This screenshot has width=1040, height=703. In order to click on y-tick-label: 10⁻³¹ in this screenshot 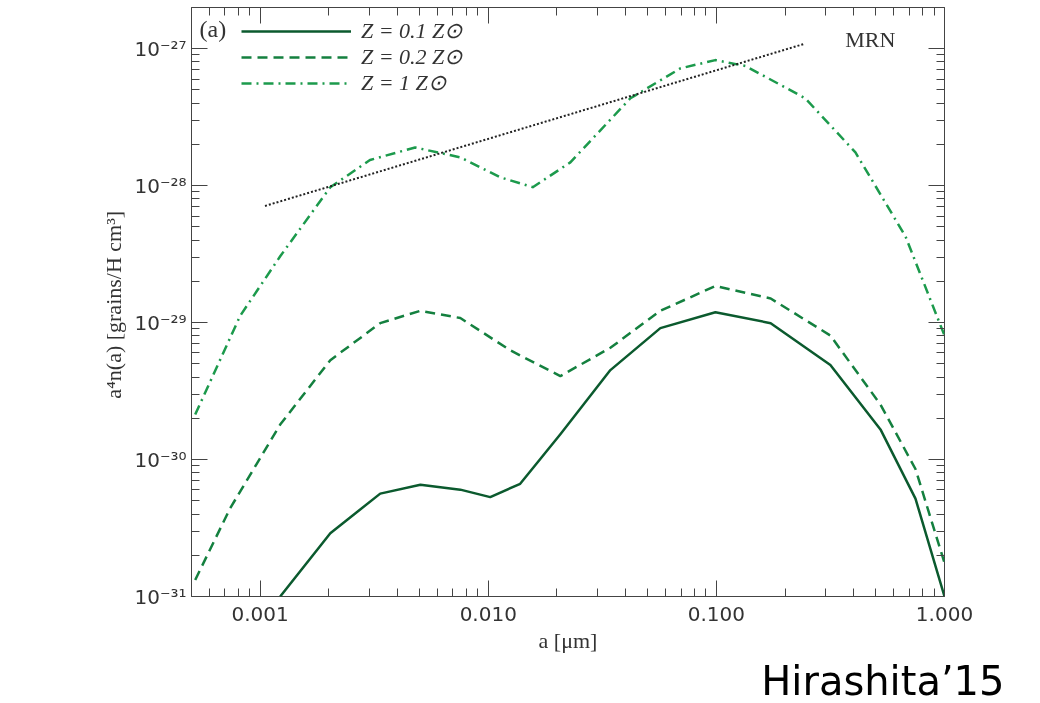, I will do `click(160, 596)`.